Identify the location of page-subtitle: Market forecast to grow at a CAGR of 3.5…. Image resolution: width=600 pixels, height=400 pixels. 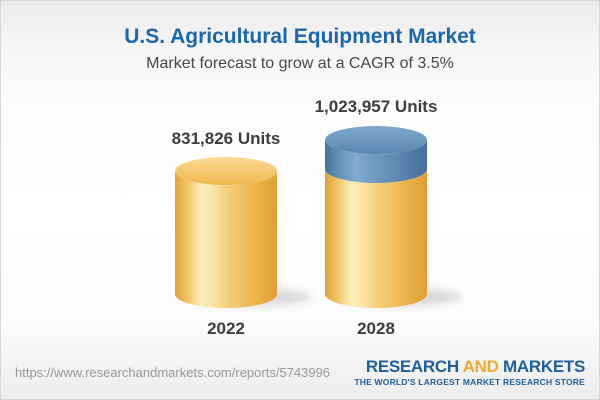
(300, 63).